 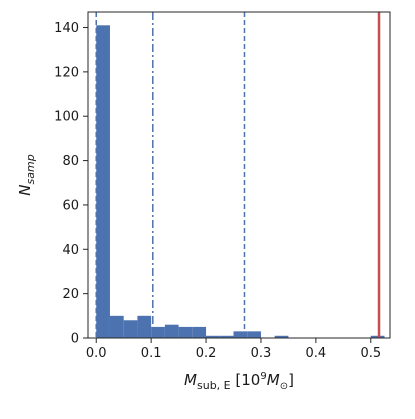 I want to click on y-tick-label: 60, so click(x=70, y=205).